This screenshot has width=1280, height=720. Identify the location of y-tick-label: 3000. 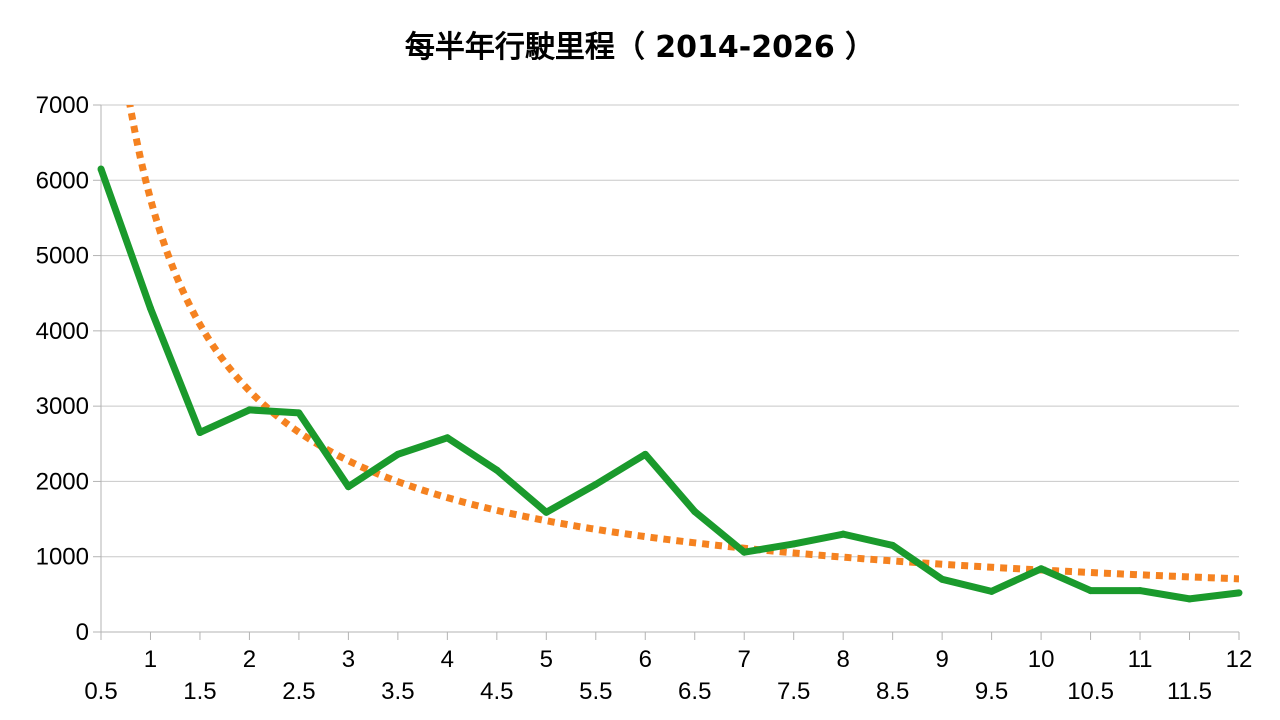
(62, 406).